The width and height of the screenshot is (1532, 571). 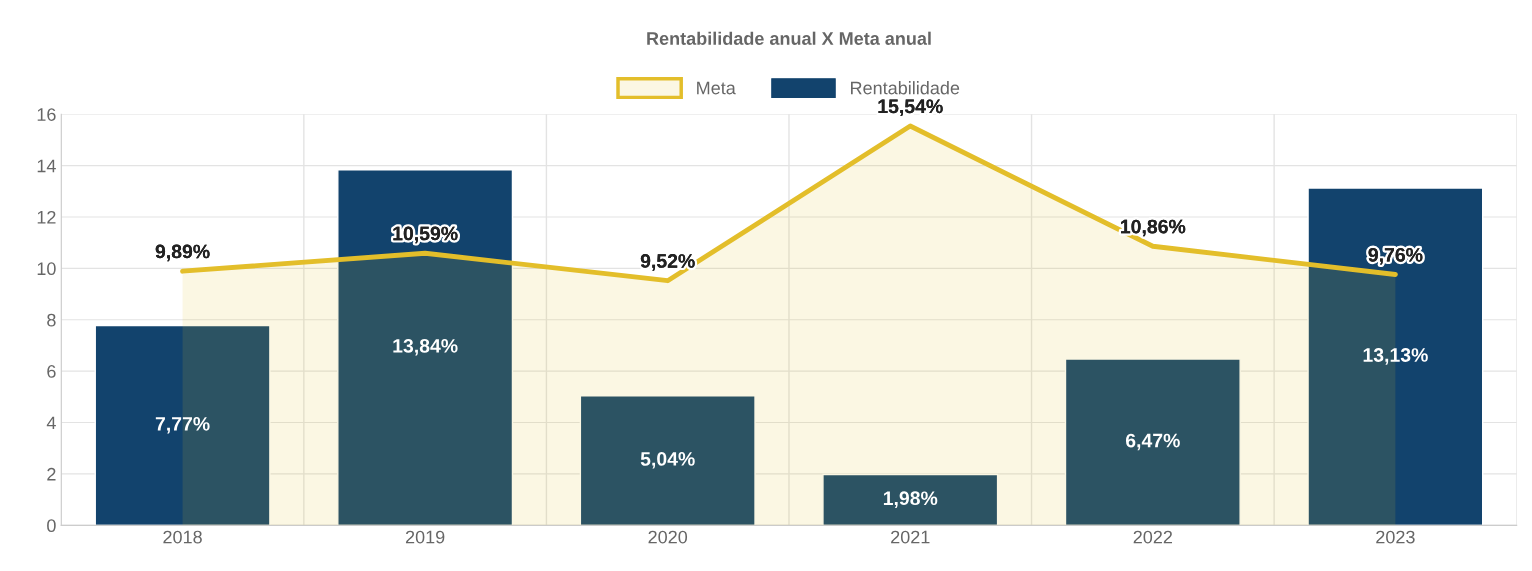 I want to click on data-label: 7,77%, so click(x=182, y=425).